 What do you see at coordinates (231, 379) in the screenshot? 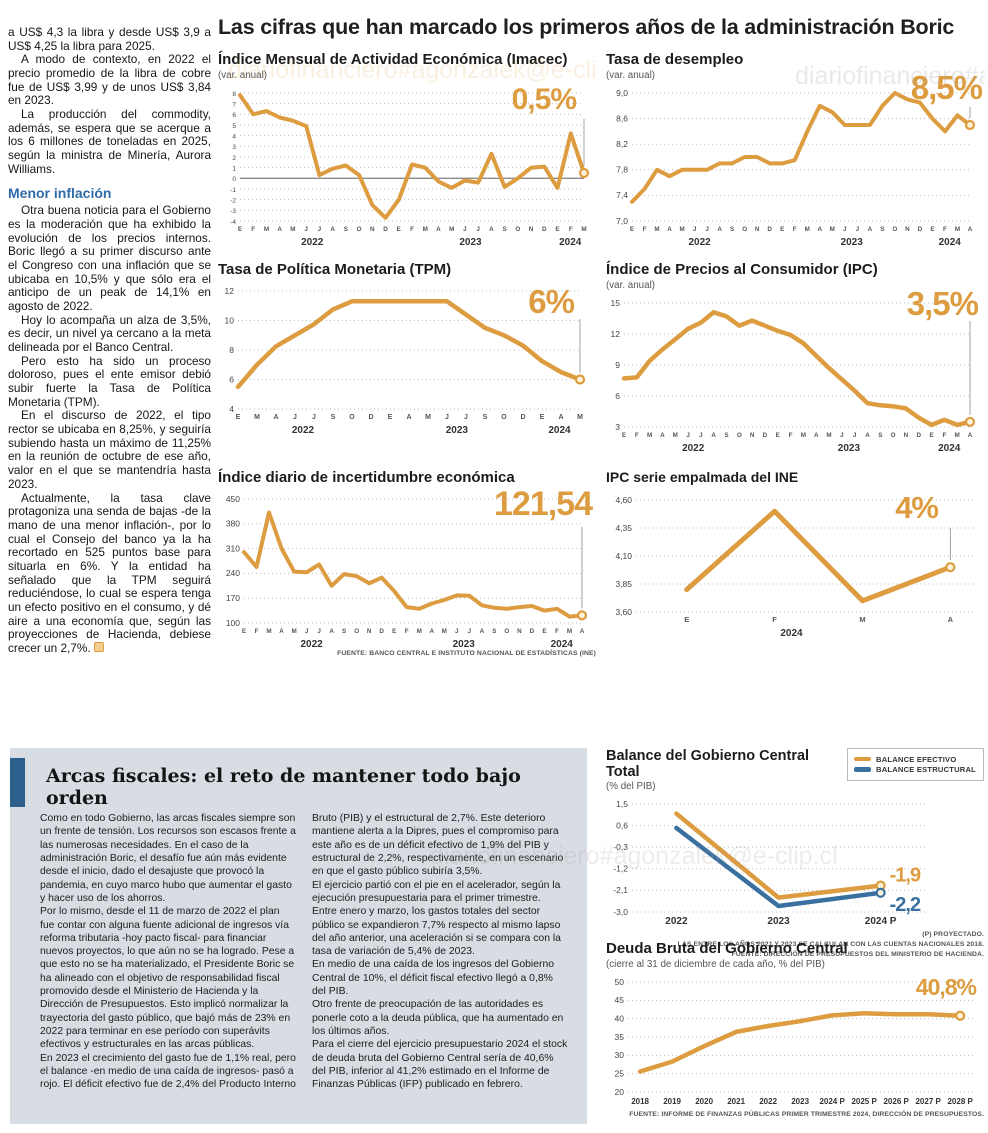
I see `y-axis-label: 6` at bounding box center [231, 379].